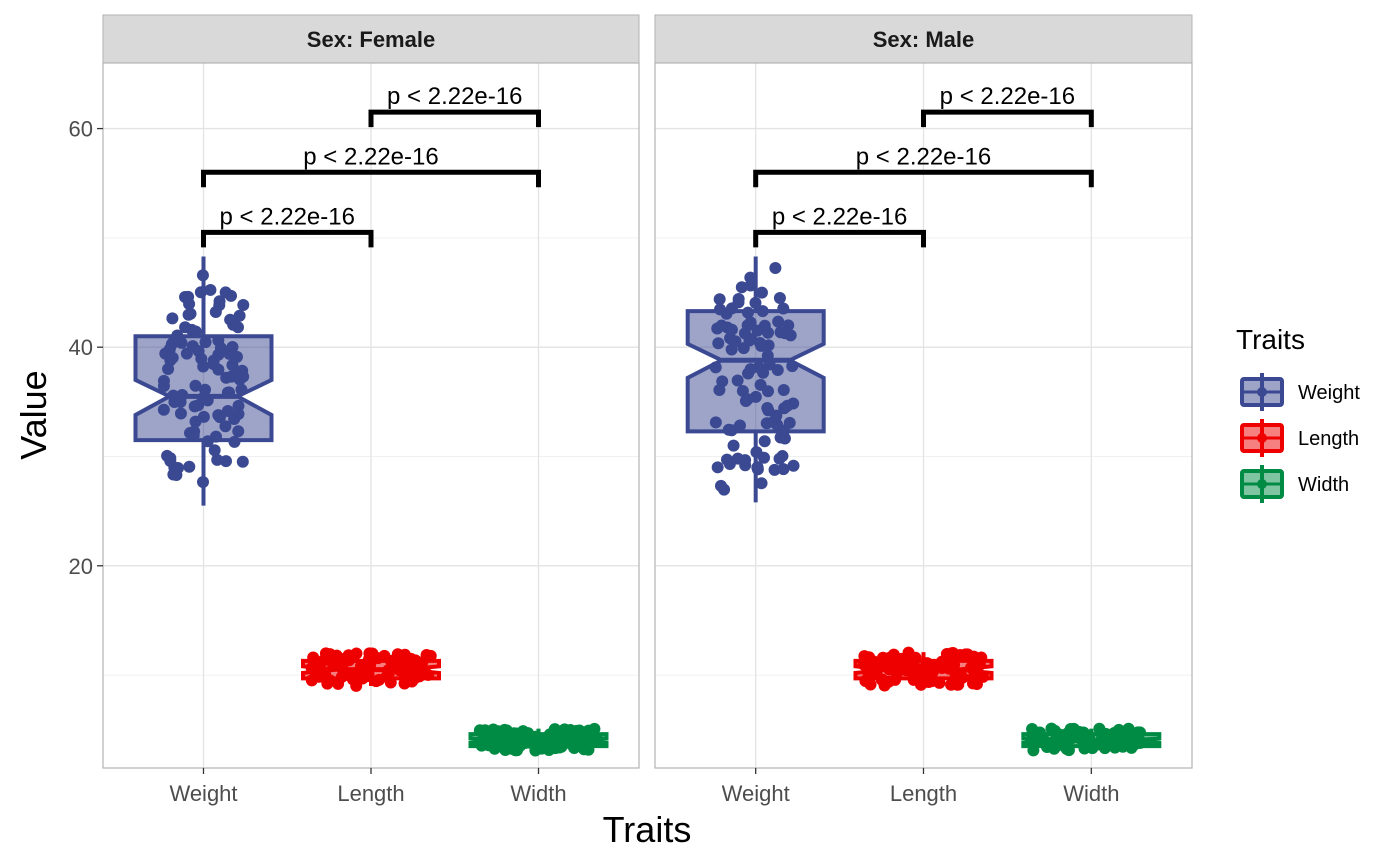 This screenshot has height=866, width=1400. Describe the element at coordinates (647, 829) in the screenshot. I see `x-axis-title: Traits` at that location.